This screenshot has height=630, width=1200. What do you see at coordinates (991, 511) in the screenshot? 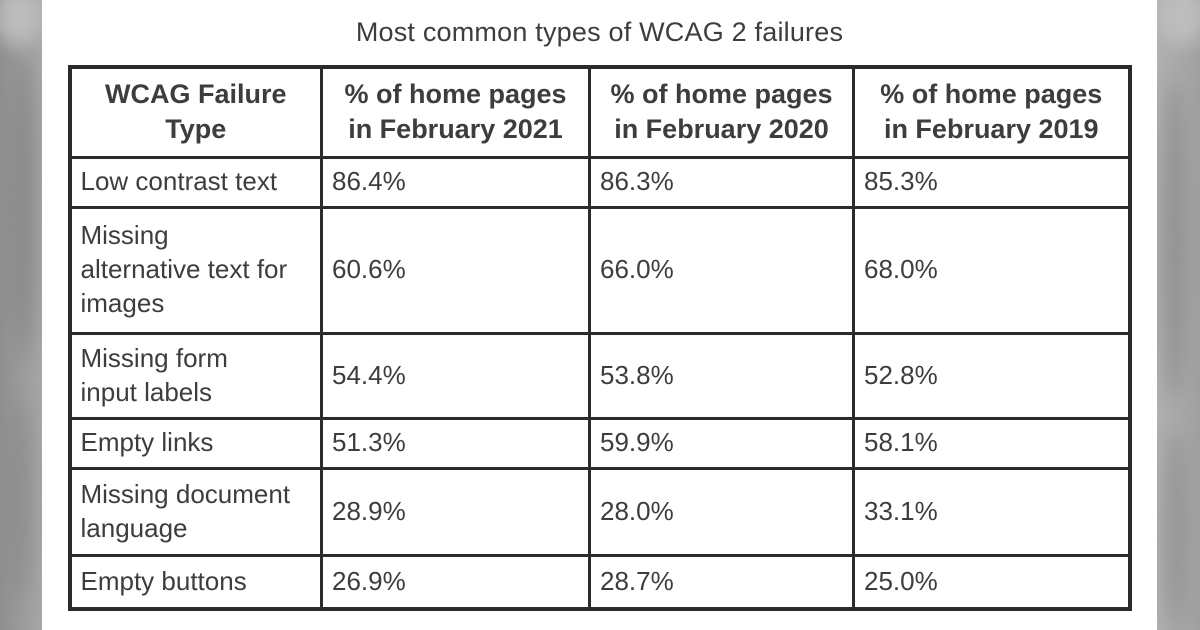
I see `value-cell: 33.1%` at bounding box center [991, 511].